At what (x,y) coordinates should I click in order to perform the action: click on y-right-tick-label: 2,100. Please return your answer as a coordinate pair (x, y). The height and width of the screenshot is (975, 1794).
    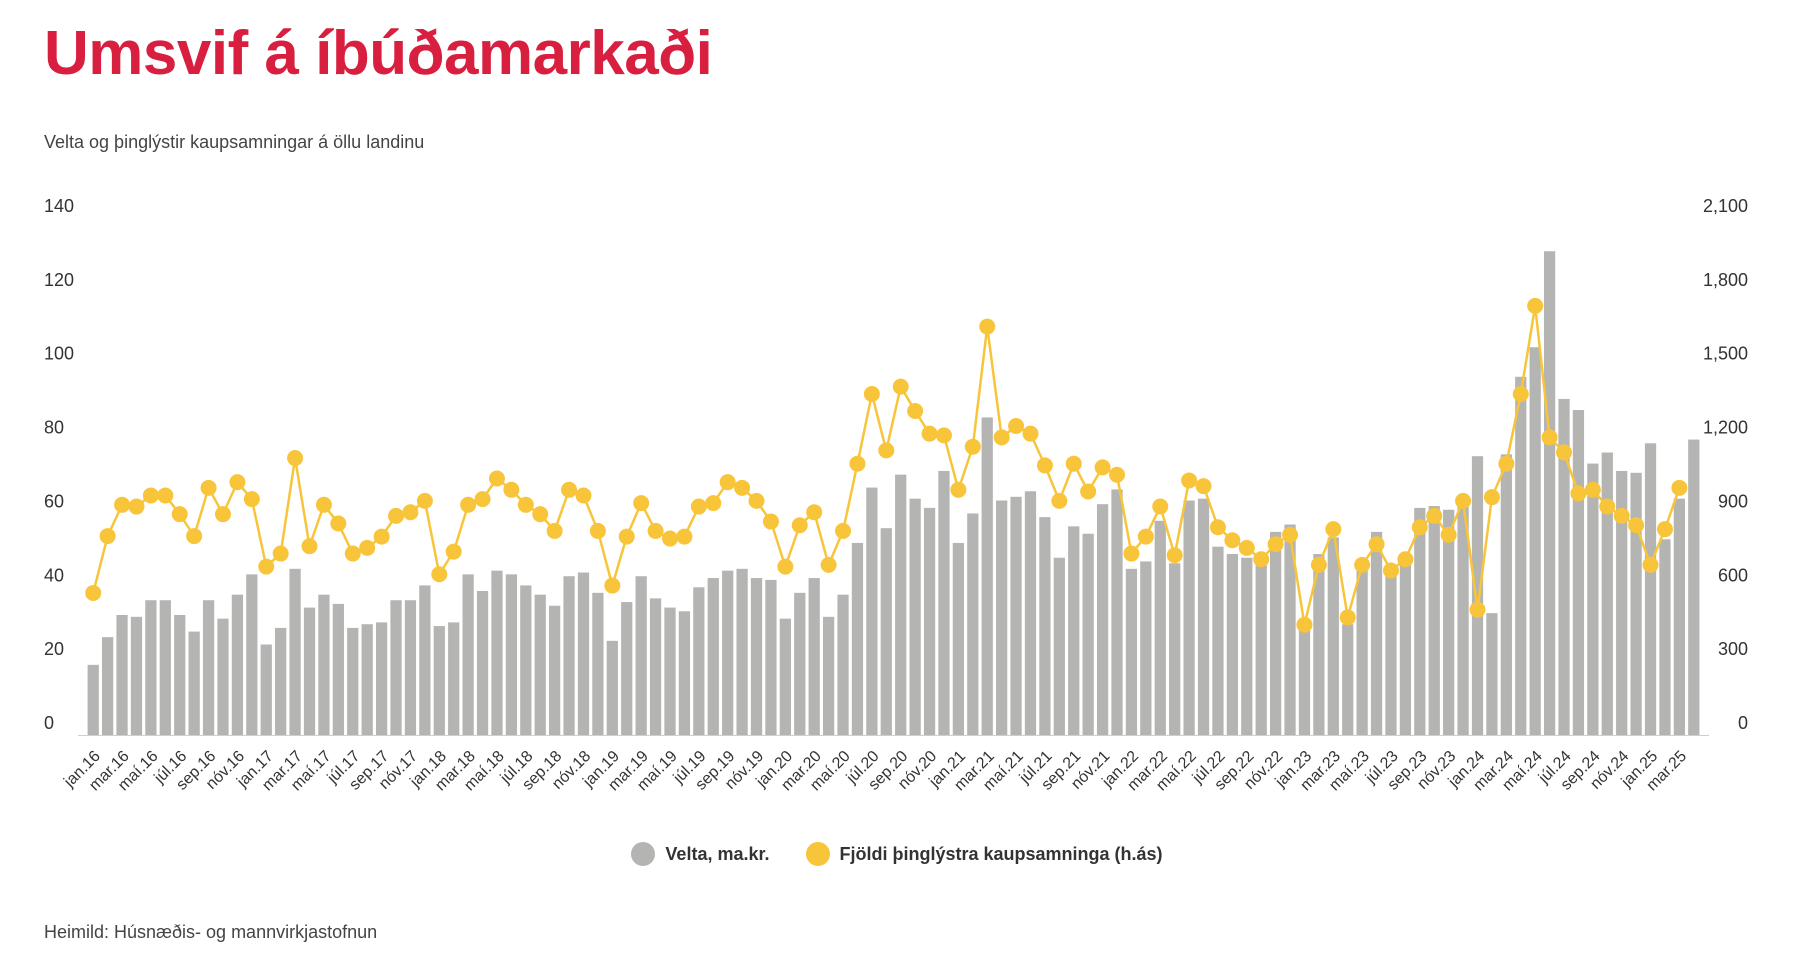
    Looking at the image, I should click on (1725, 206).